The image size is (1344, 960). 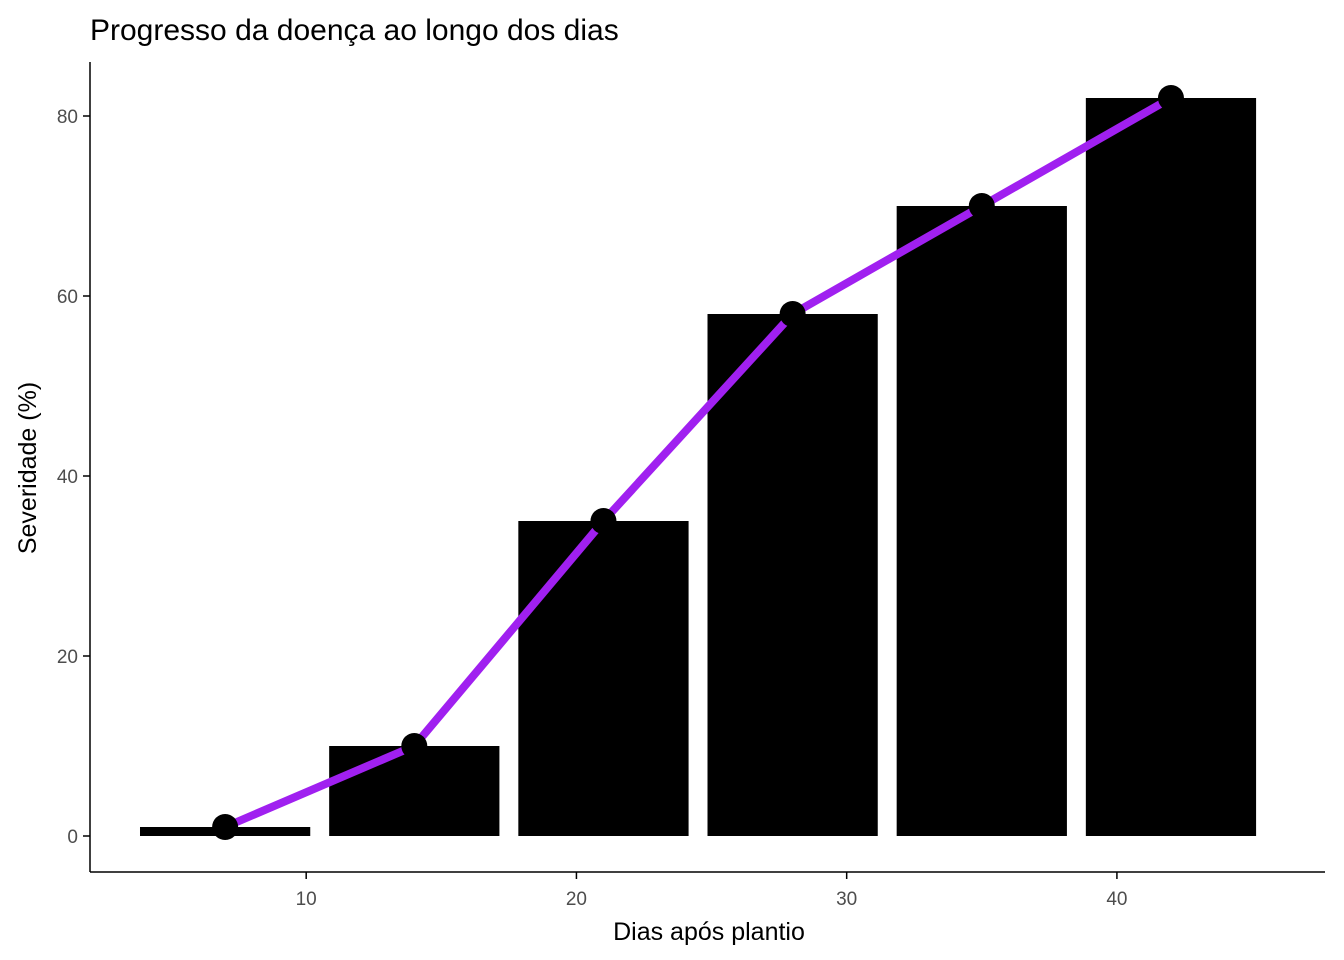 What do you see at coordinates (67, 117) in the screenshot?
I see `y-tick-label-80: 80` at bounding box center [67, 117].